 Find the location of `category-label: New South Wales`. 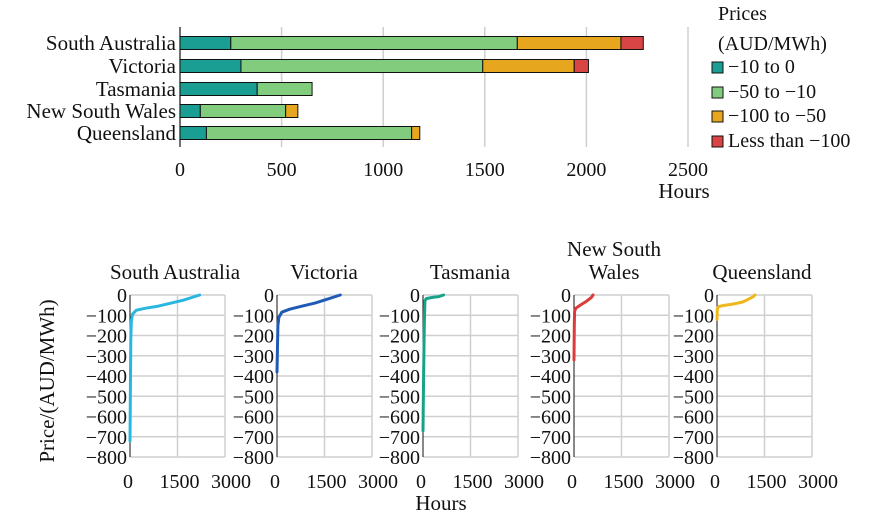

category-label: New South Wales is located at coordinates (101, 111).